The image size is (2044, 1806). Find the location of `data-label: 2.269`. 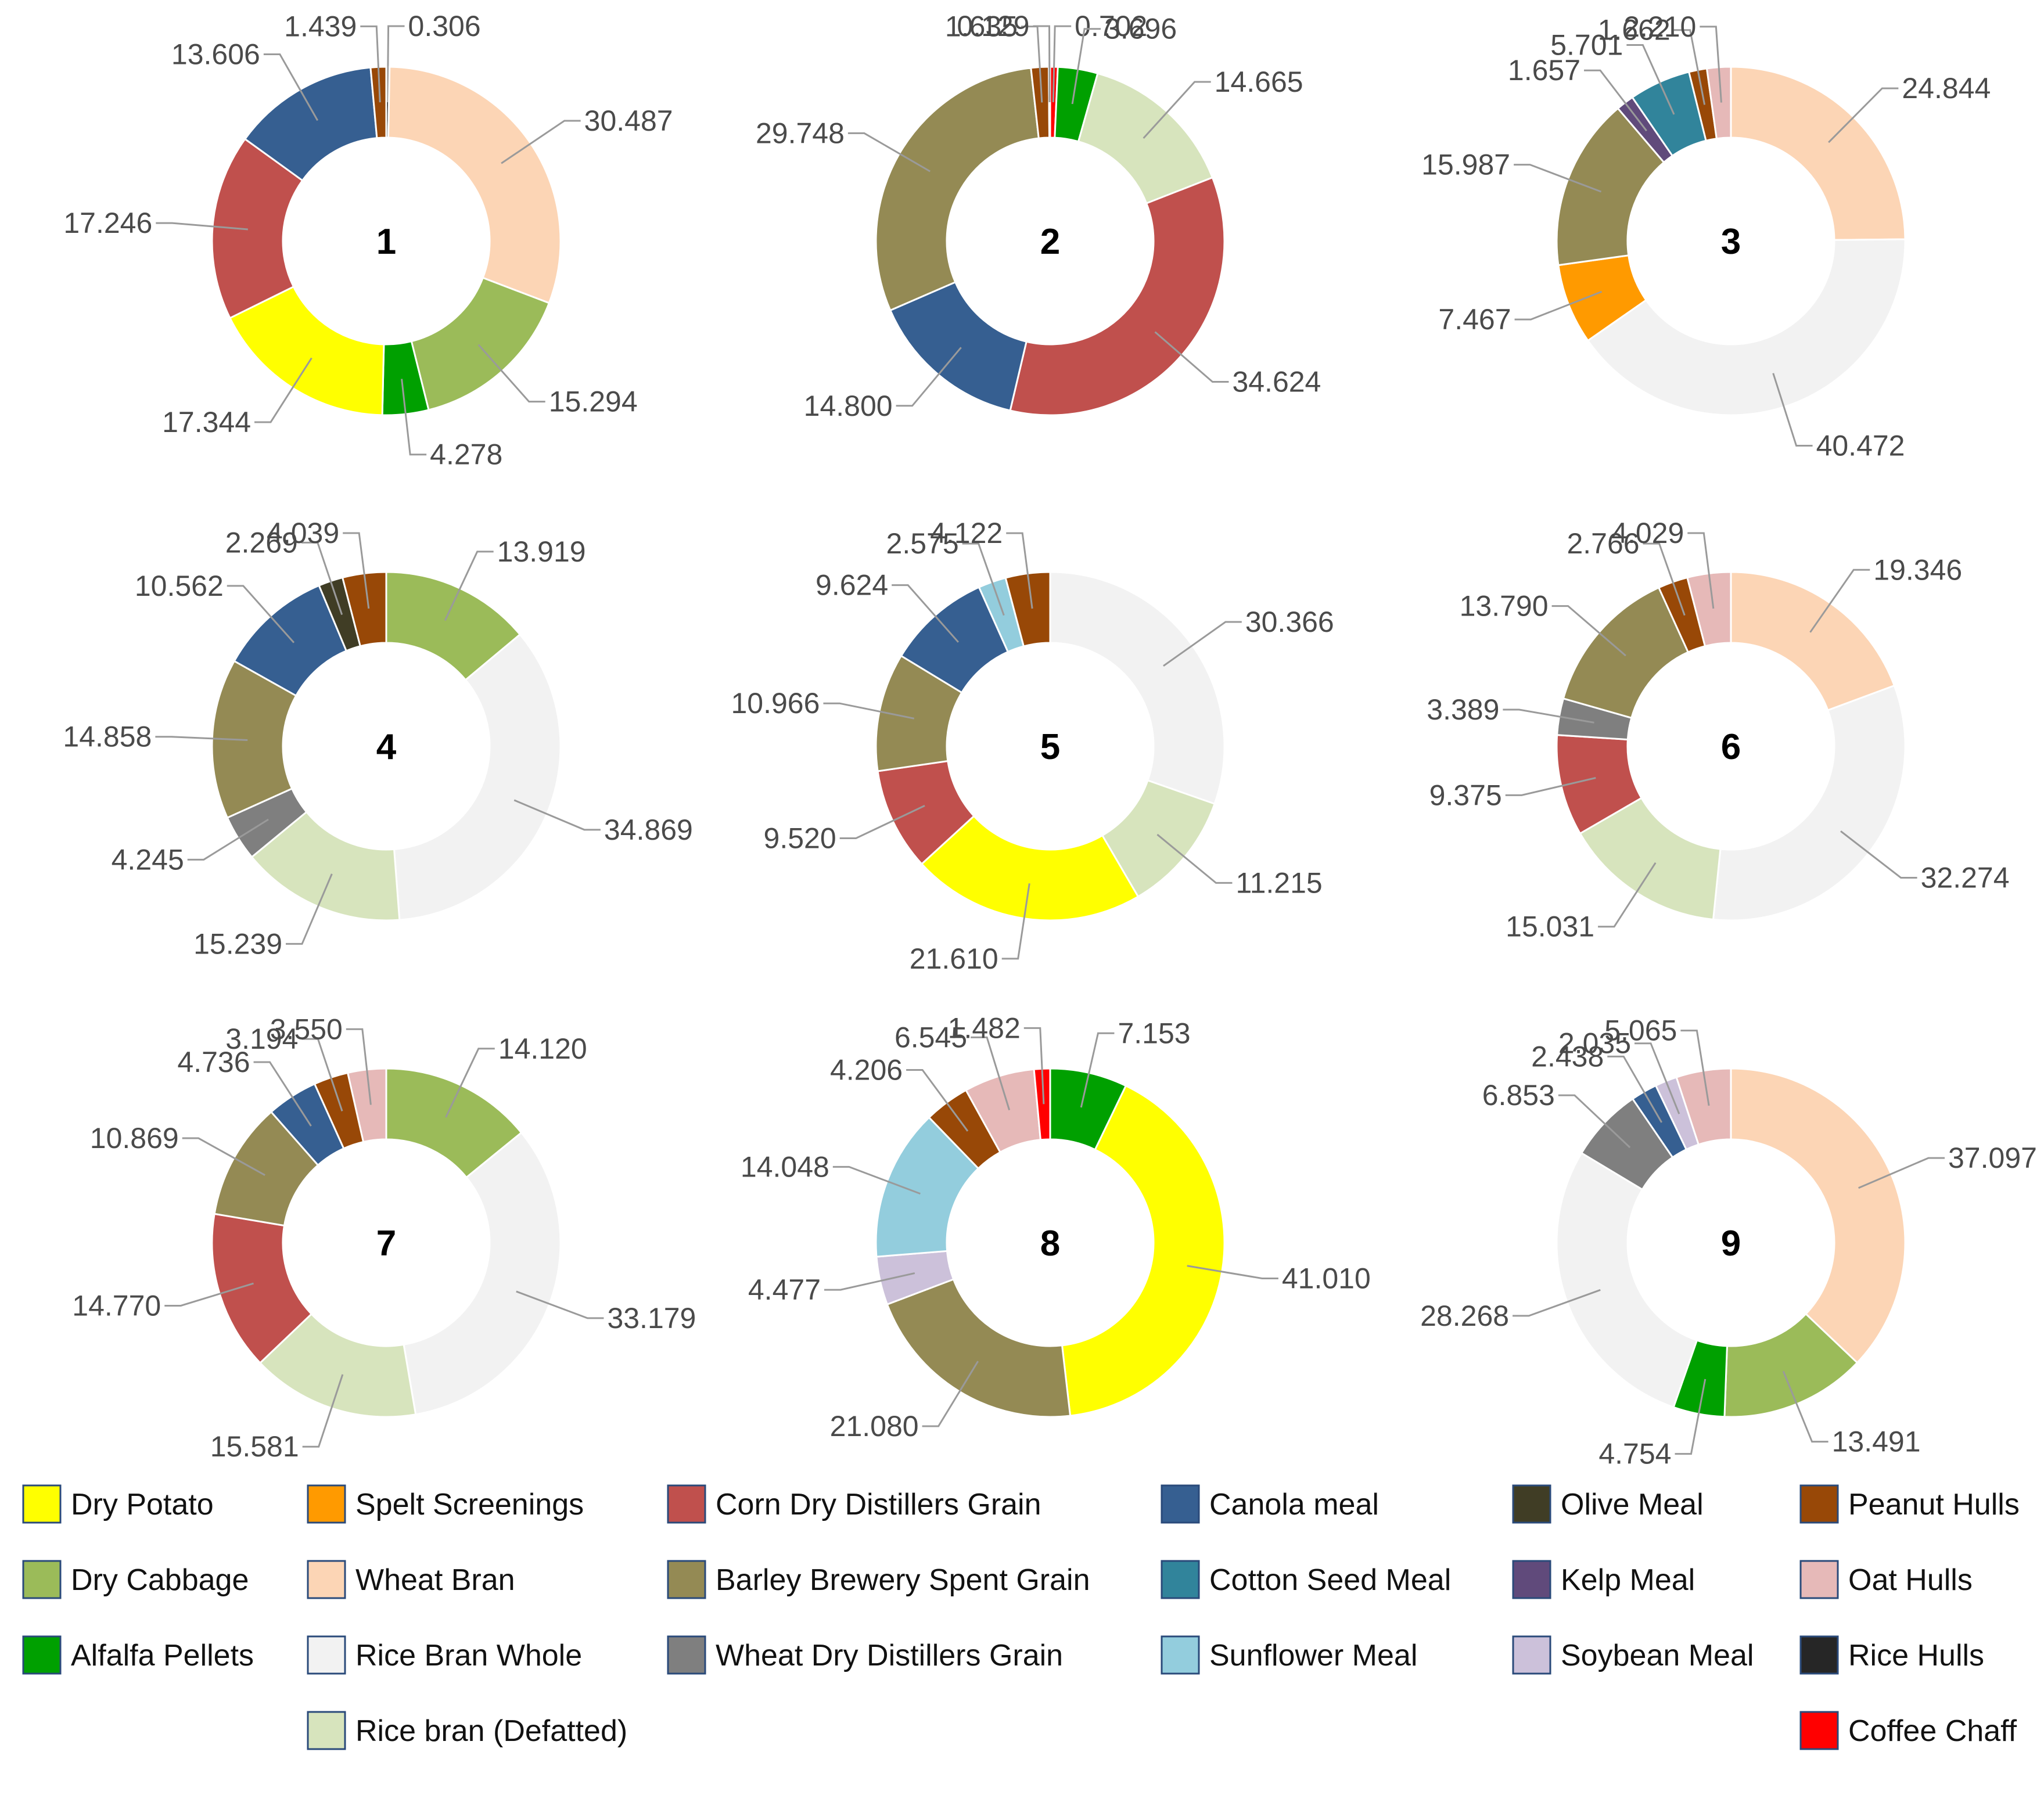

data-label: 2.269 is located at coordinates (261, 542).